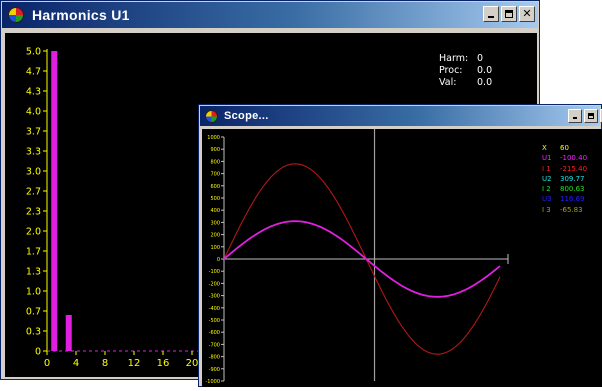 The image size is (602, 391). What do you see at coordinates (546, 168) in the screenshot?
I see `scope-readout-label: I 1` at bounding box center [546, 168].